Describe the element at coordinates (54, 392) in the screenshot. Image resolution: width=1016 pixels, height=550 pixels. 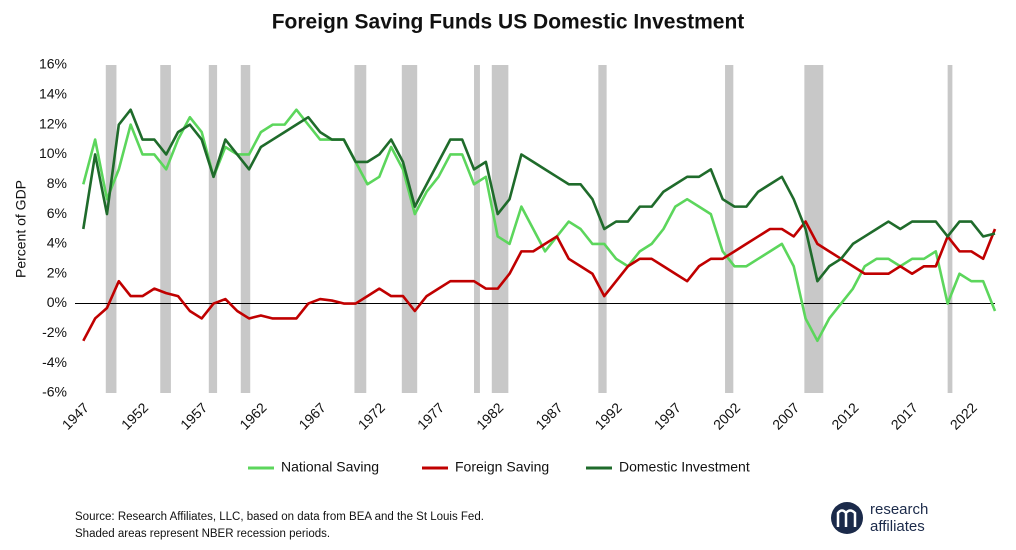
I see `y-tick-label: -6%` at that location.